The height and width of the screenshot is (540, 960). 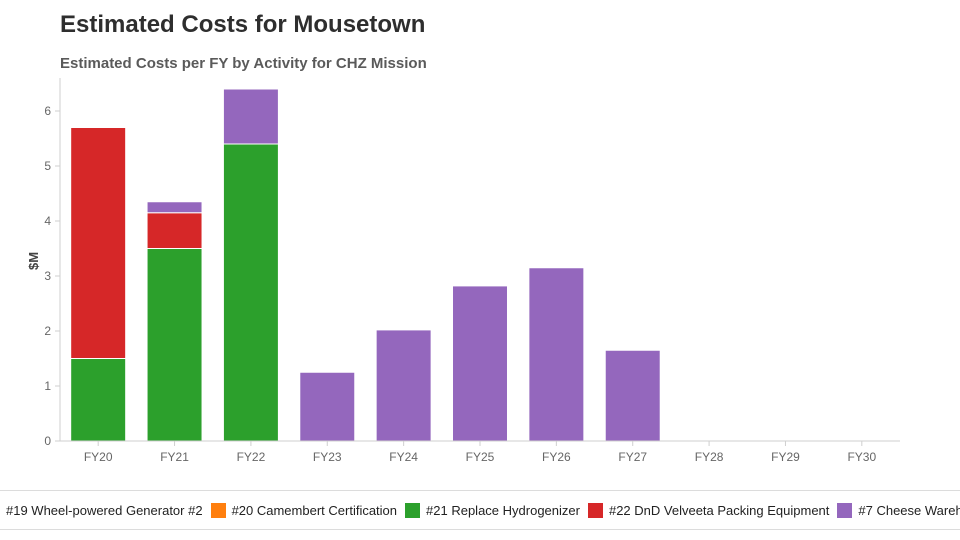 I want to click on y-axis-label: $M, so click(x=33, y=261).